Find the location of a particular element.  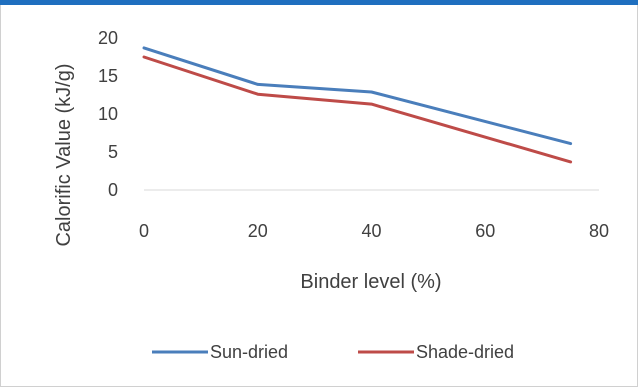

y-tick-label: 5 is located at coordinates (113, 152).